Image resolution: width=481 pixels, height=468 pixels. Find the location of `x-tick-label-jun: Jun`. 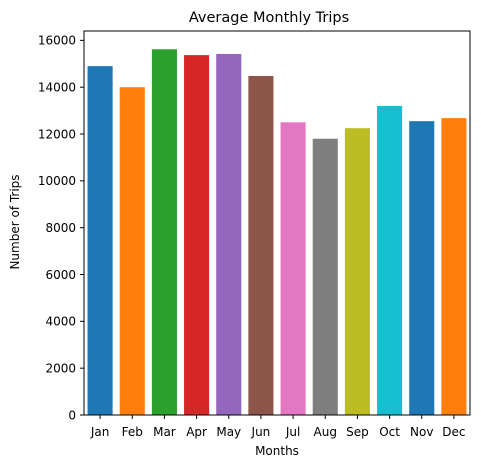

x-tick-label-jun: Jun is located at coordinates (261, 432).